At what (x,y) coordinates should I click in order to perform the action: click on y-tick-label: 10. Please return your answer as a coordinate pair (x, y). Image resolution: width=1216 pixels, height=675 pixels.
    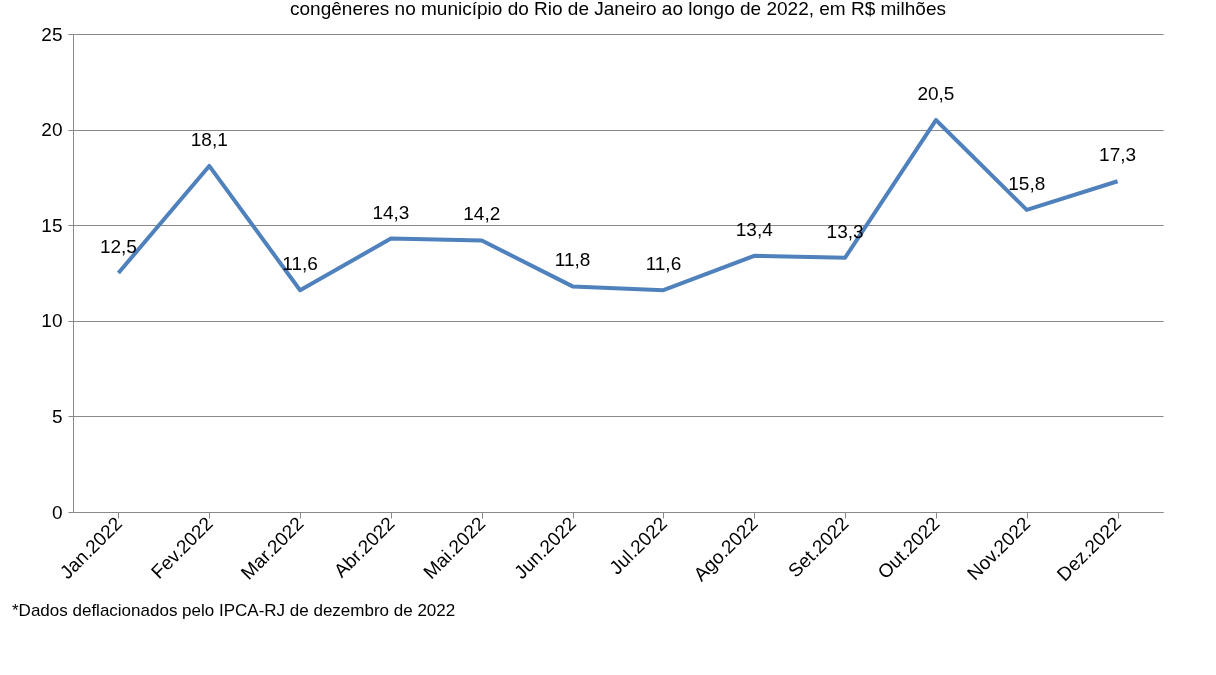
    Looking at the image, I should click on (52, 321).